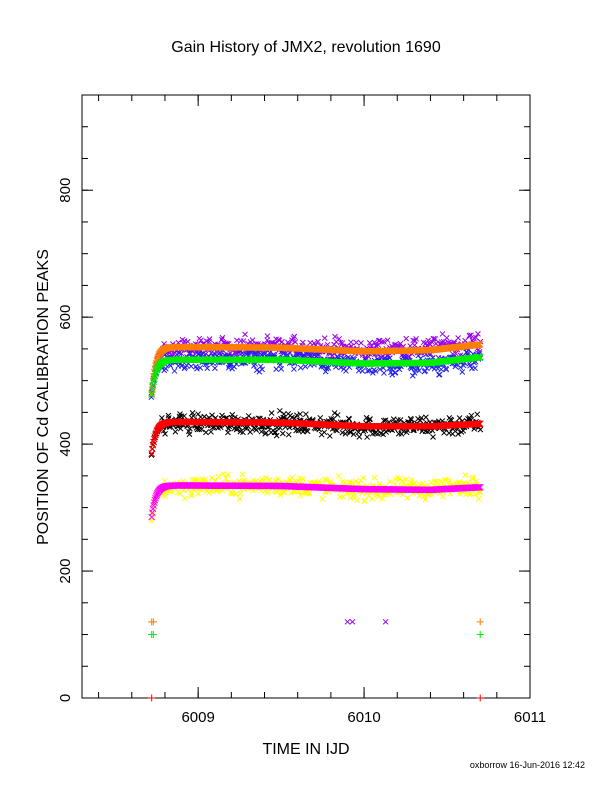 The width and height of the screenshot is (612, 792). Describe the element at coordinates (65, 571) in the screenshot. I see `y-tick-label: 200` at that location.